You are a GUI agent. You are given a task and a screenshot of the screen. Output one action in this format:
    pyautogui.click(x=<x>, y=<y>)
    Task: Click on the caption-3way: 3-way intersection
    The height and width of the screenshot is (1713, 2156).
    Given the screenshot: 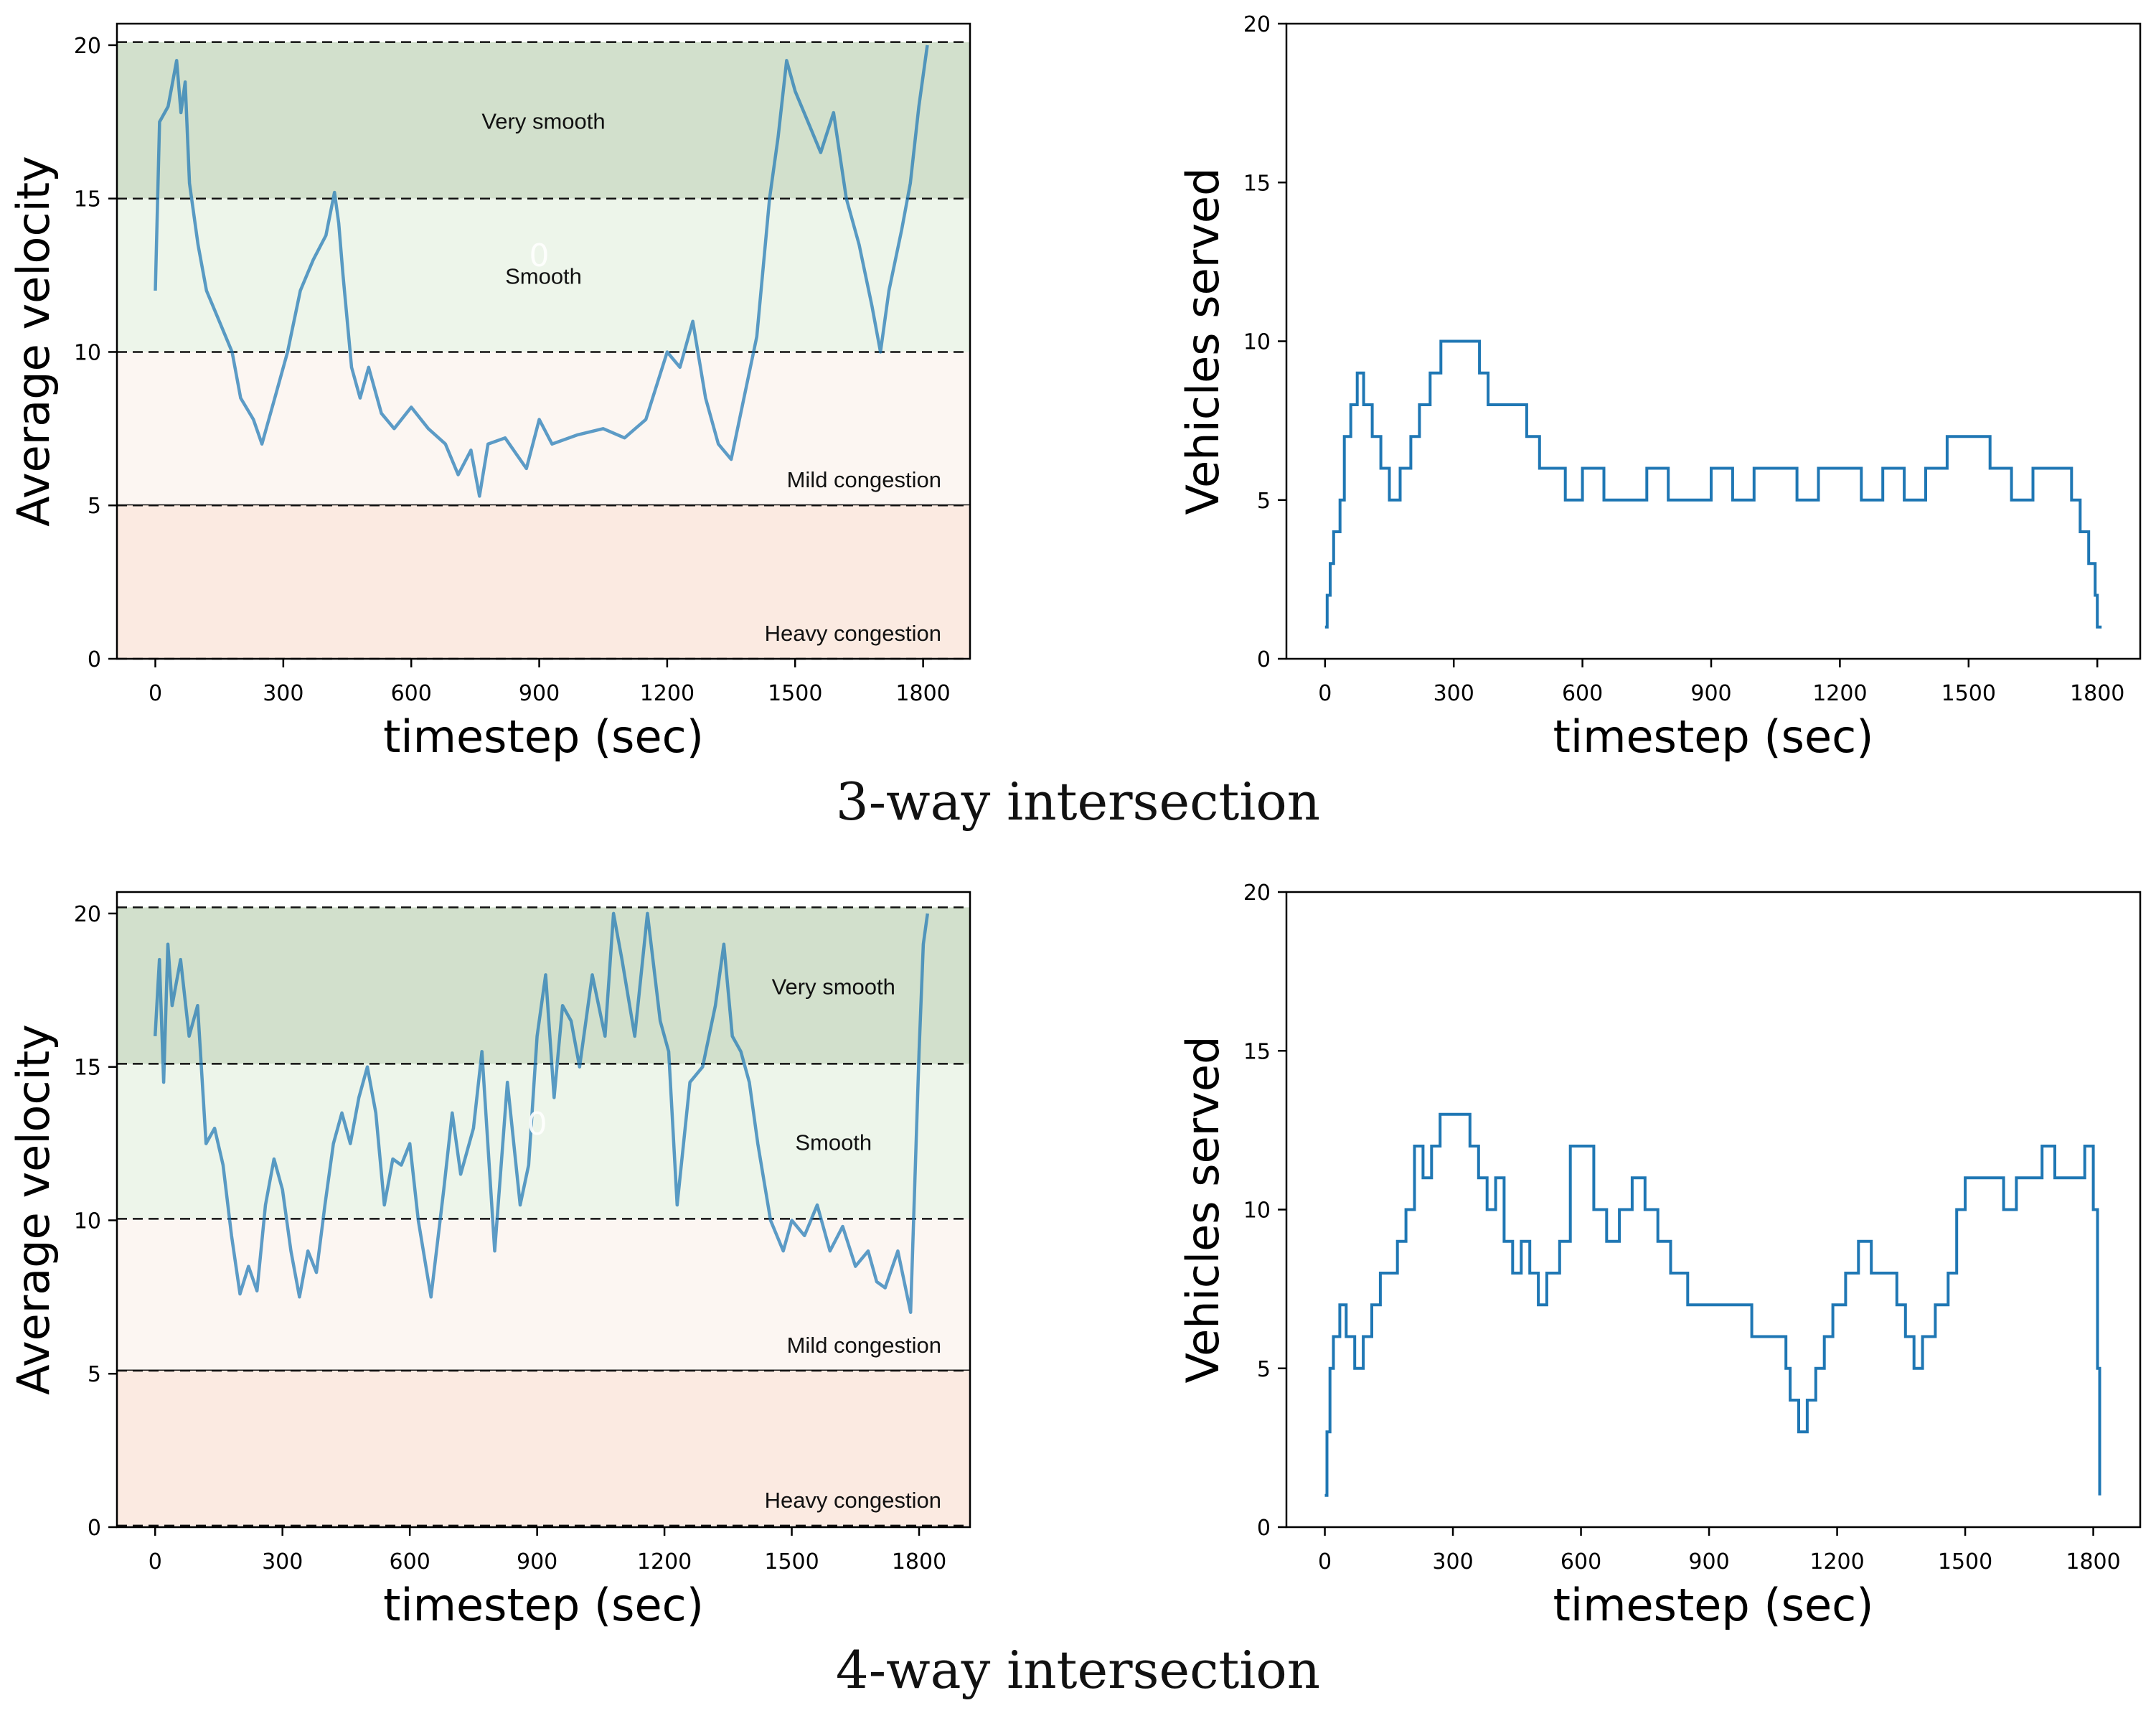 What is the action you would take?
    pyautogui.click(x=1078, y=801)
    